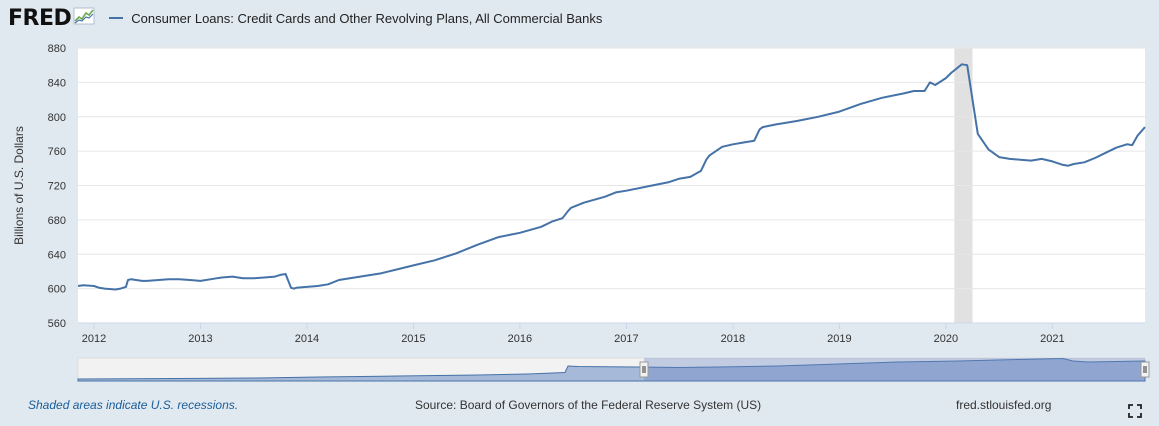 Image resolution: width=1159 pixels, height=426 pixels. I want to click on y-tick-label: 800, so click(57, 118).